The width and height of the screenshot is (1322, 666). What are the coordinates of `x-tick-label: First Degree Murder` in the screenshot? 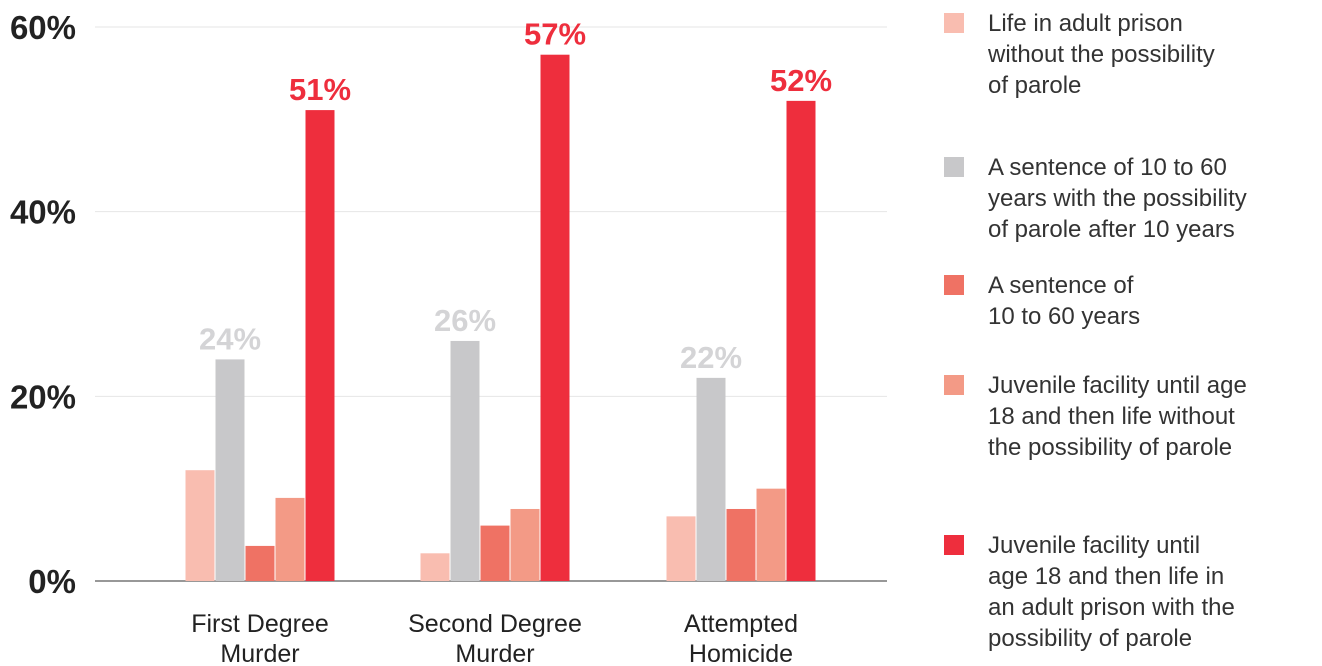 It's located at (260, 638).